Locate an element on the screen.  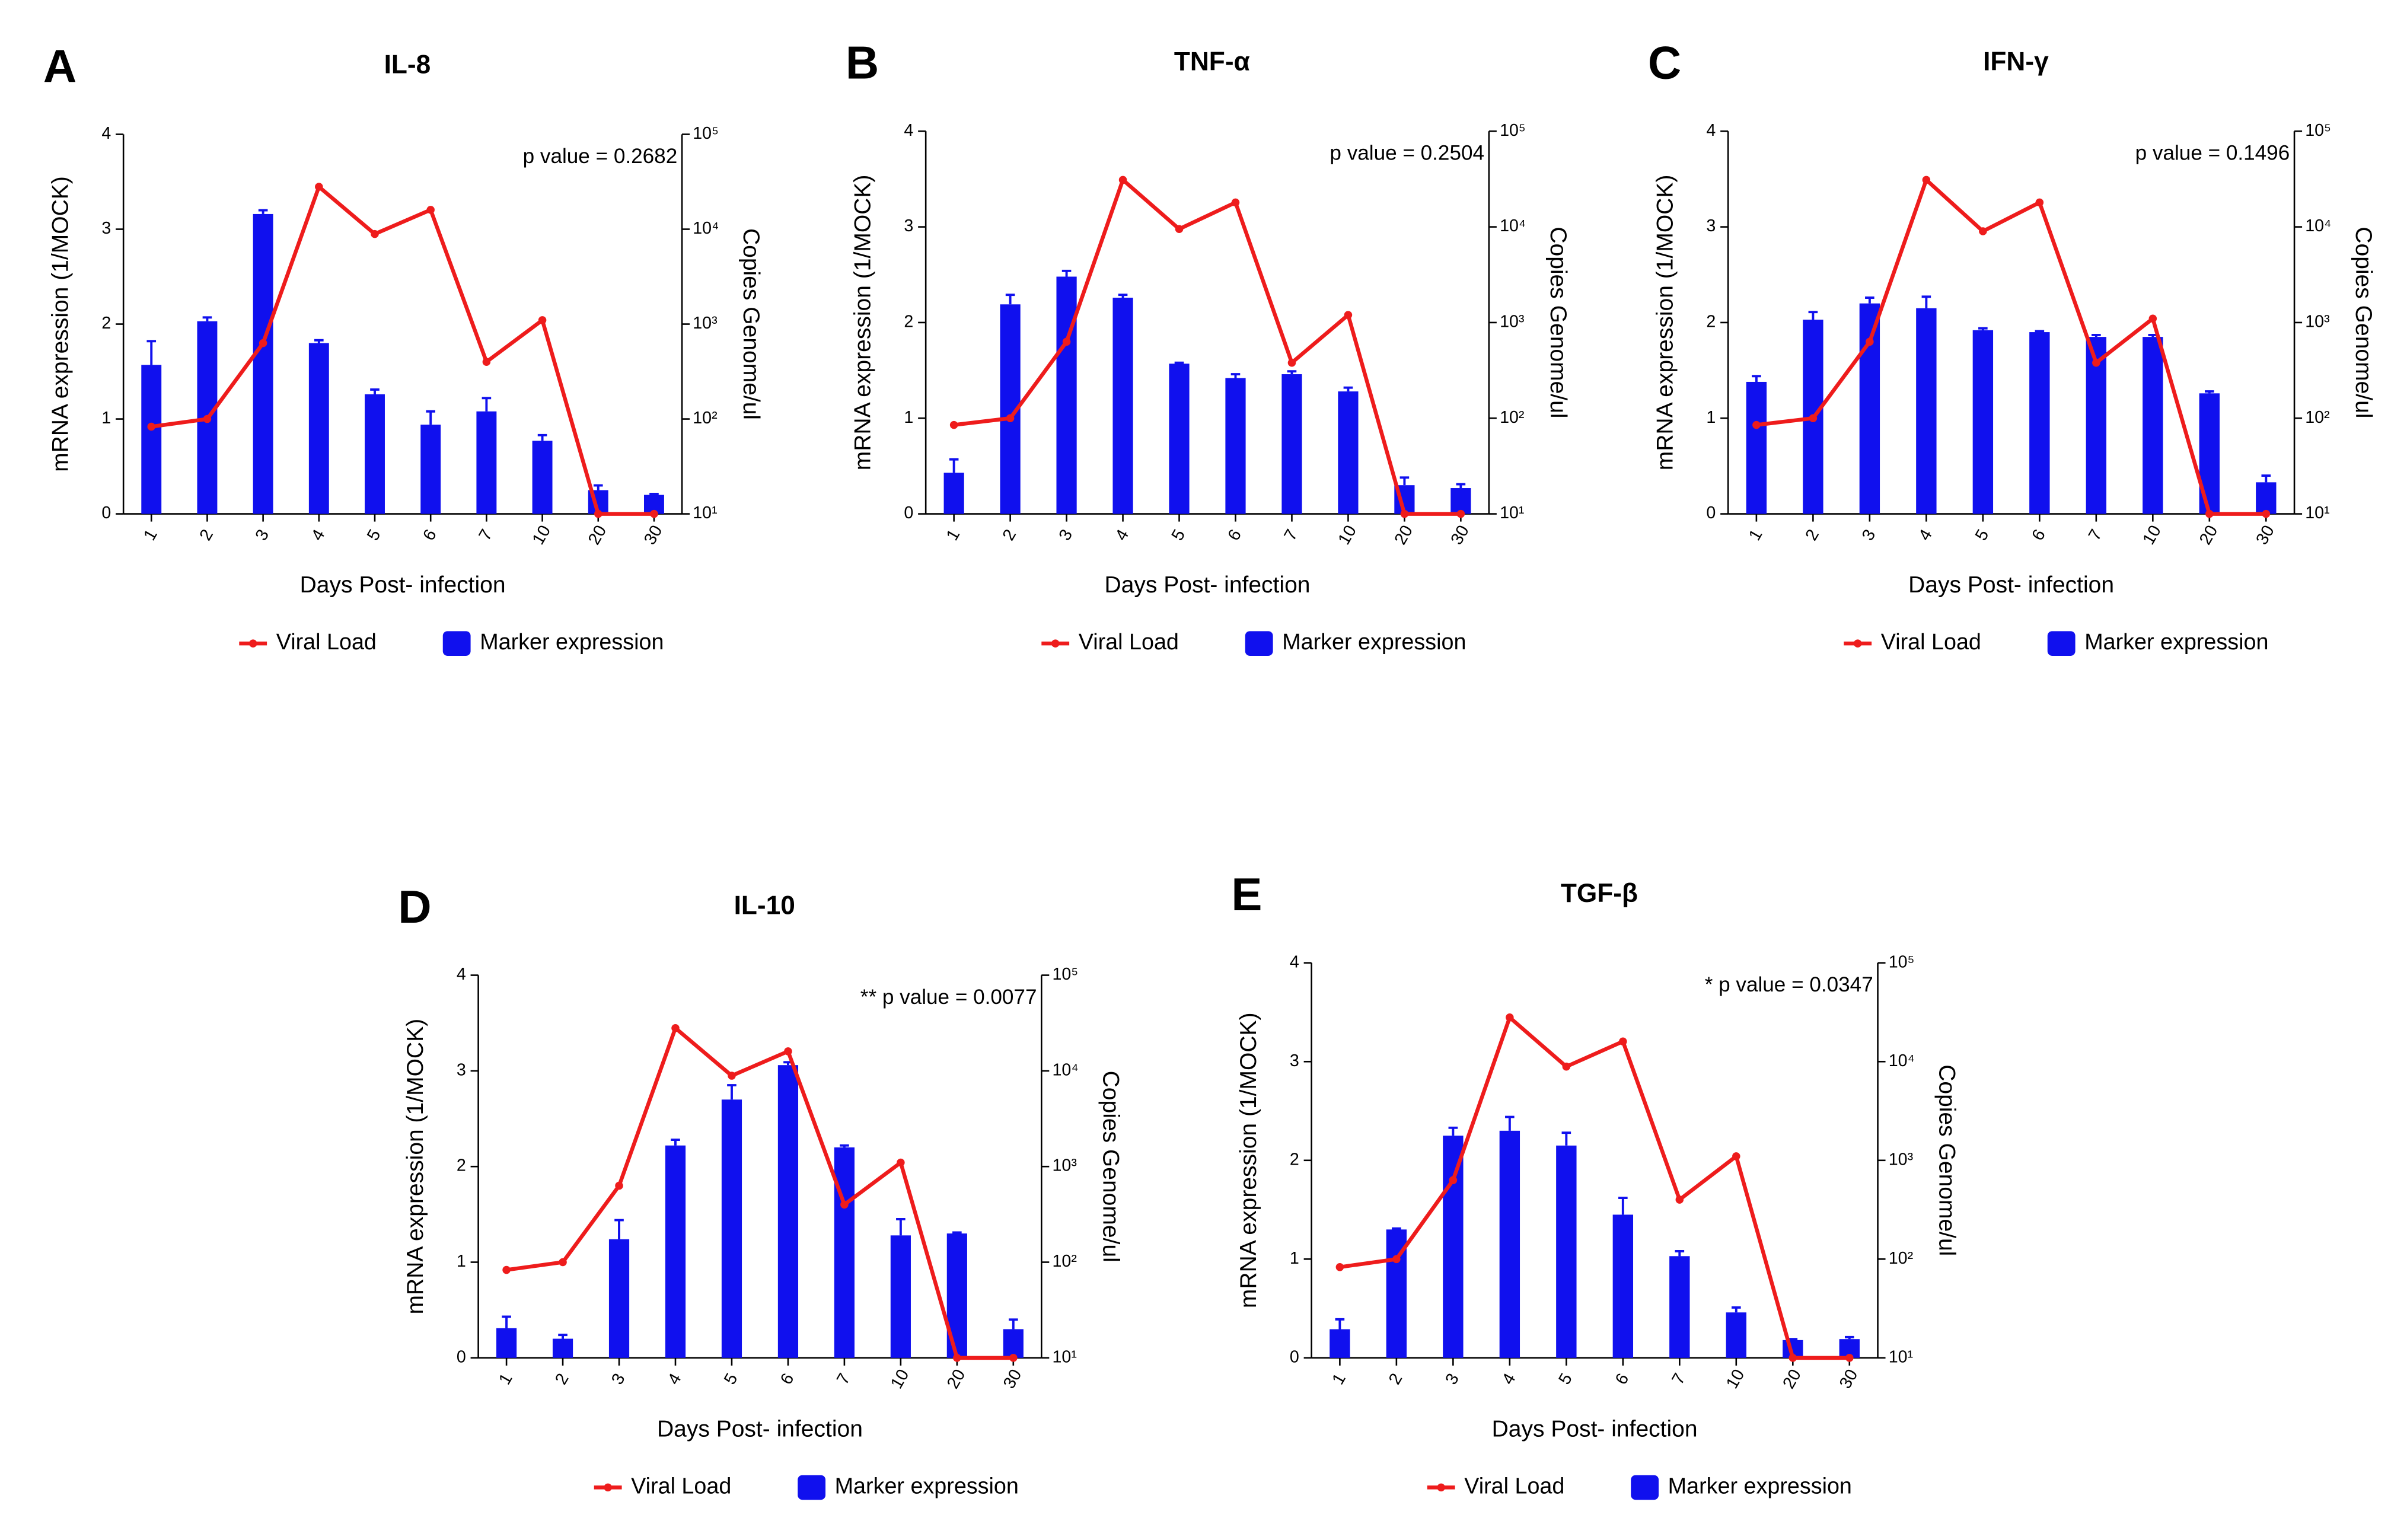
panel-letter: C is located at coordinates (1664, 63).